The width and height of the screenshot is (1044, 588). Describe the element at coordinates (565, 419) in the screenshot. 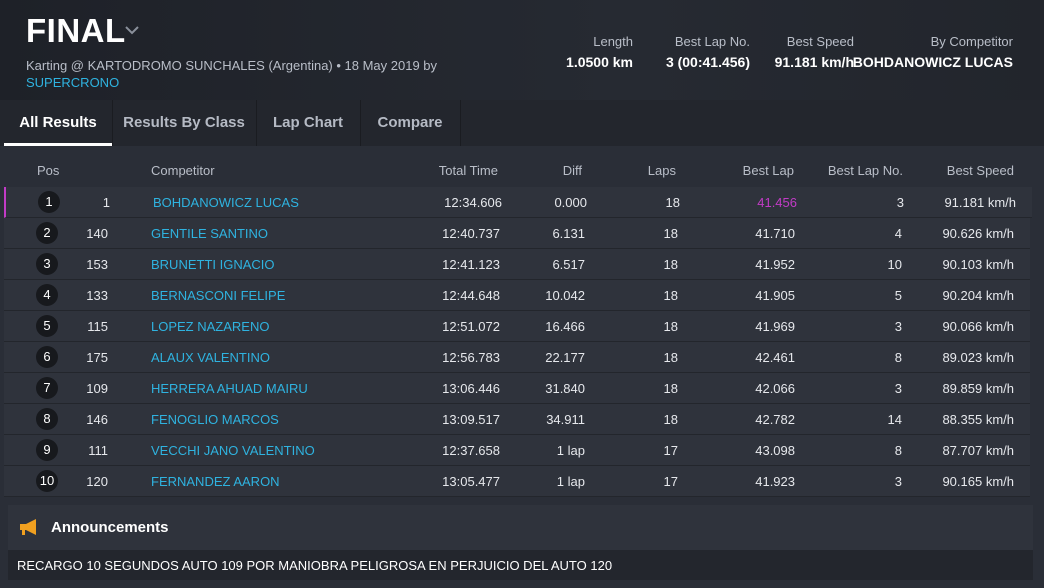

I see `diff: 34.911` at that location.